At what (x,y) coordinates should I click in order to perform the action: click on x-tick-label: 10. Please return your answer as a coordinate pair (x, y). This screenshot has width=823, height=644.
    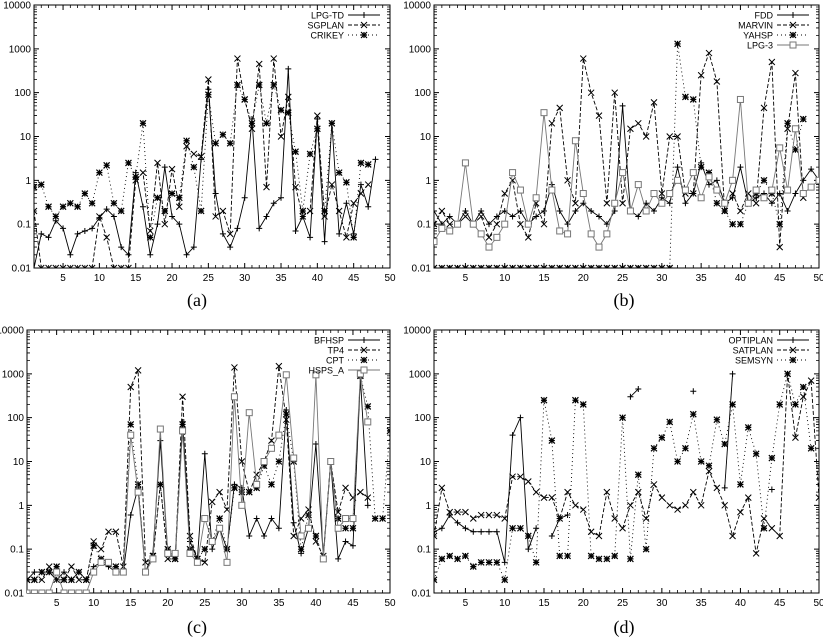
    Looking at the image, I should click on (505, 278).